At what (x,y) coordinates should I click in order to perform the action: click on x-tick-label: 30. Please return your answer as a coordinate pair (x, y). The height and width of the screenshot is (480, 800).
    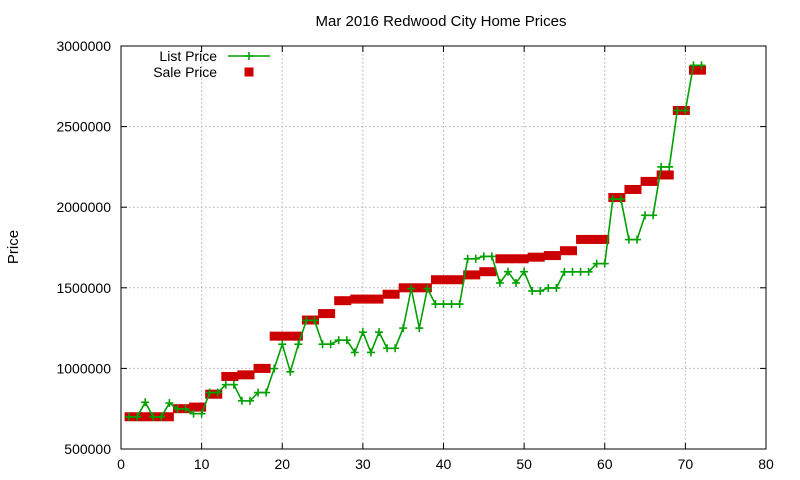
    Looking at the image, I should click on (363, 464).